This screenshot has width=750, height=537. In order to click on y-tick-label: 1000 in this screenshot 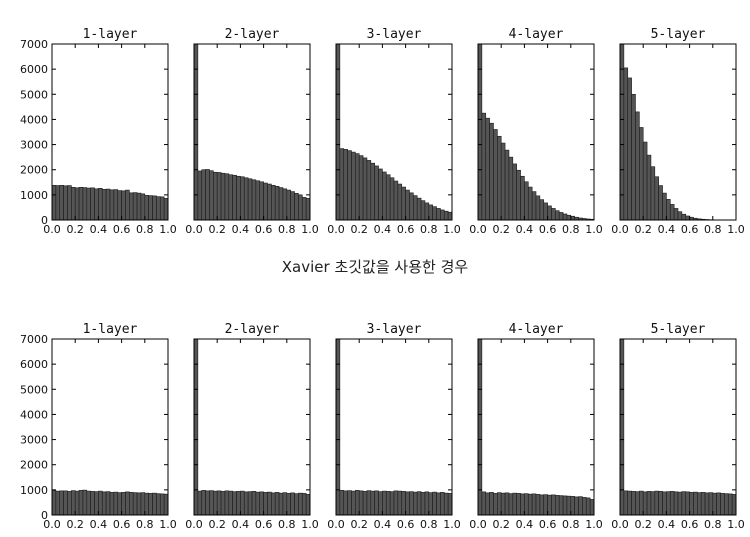, I will do `click(34, 195)`.